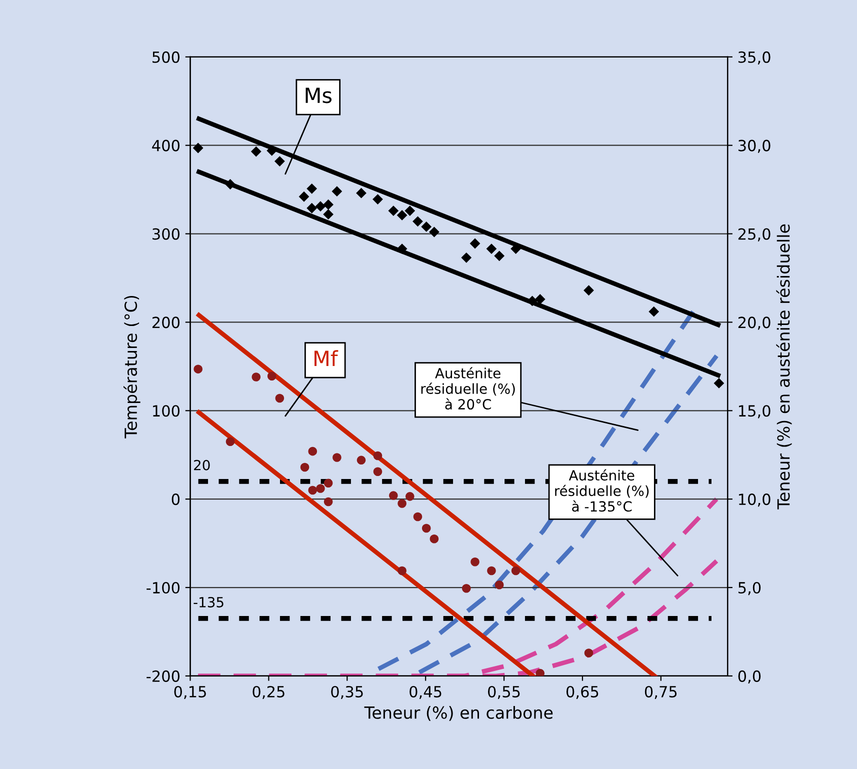  What do you see at coordinates (660, 693) in the screenshot?
I see `x-tick-label: 0,75` at bounding box center [660, 693].